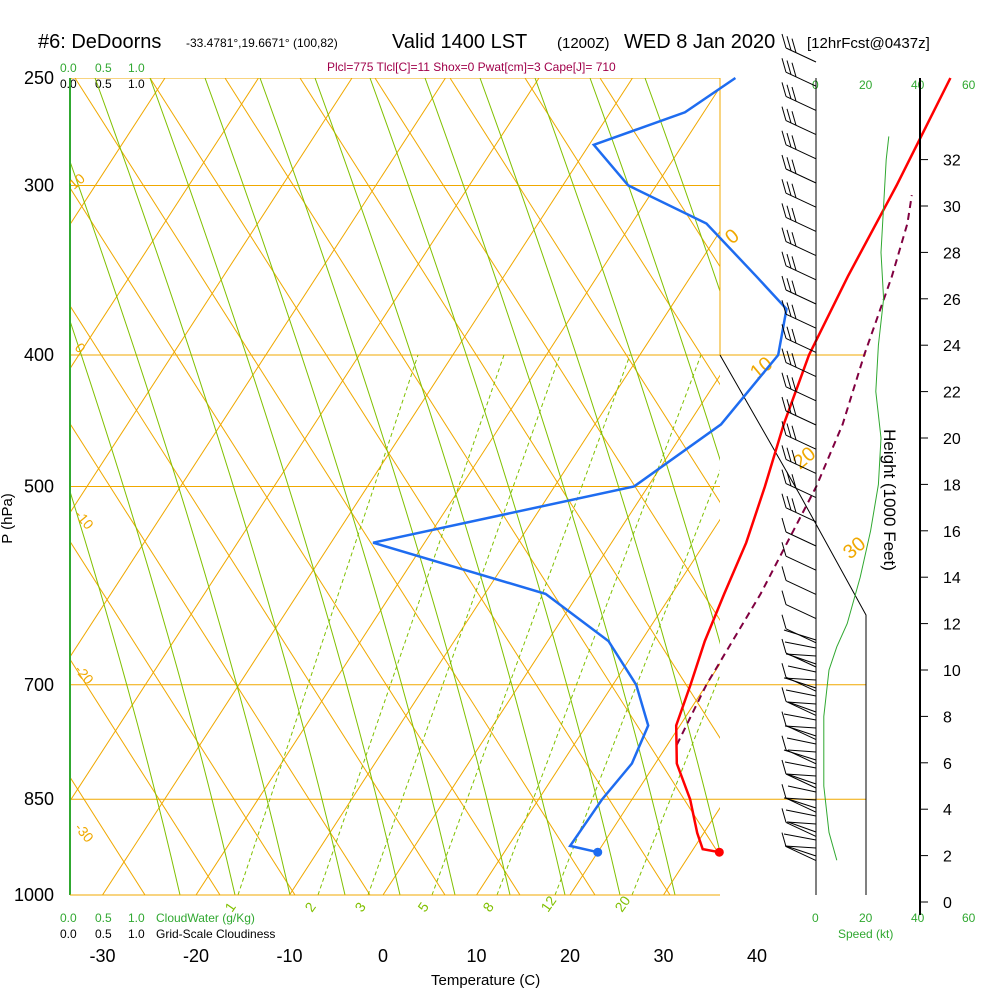 The image size is (1000, 1000). Describe the element at coordinates (360, 907) in the screenshot. I see `mixing-ratio-label-2: 3` at that location.